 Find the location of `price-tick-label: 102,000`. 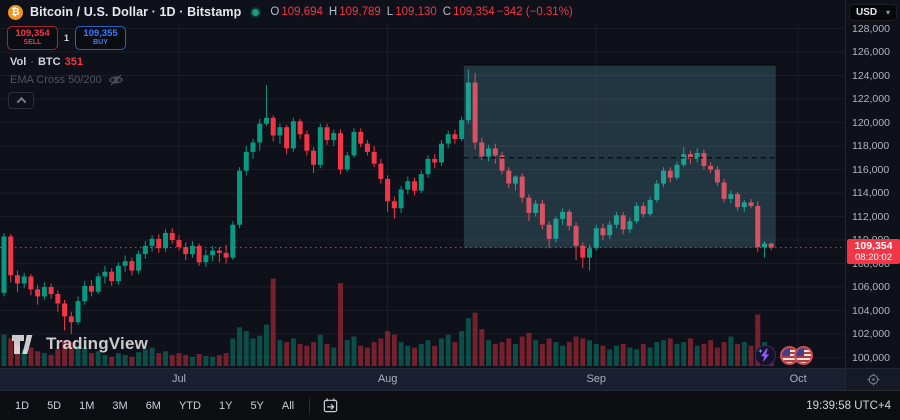

price-tick-label: 102,000 is located at coordinates (871, 334).